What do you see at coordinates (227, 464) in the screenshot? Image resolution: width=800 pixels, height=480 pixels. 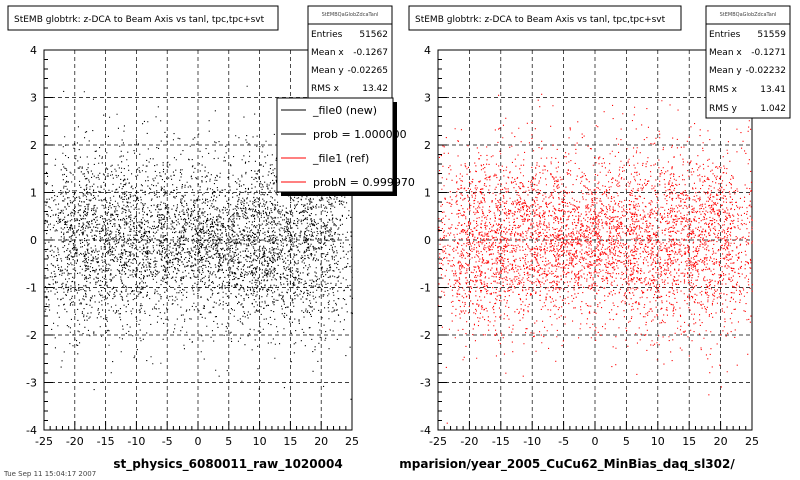 I see `left-x-axis-label: st_physics_6080011_raw_1020004` at bounding box center [227, 464].